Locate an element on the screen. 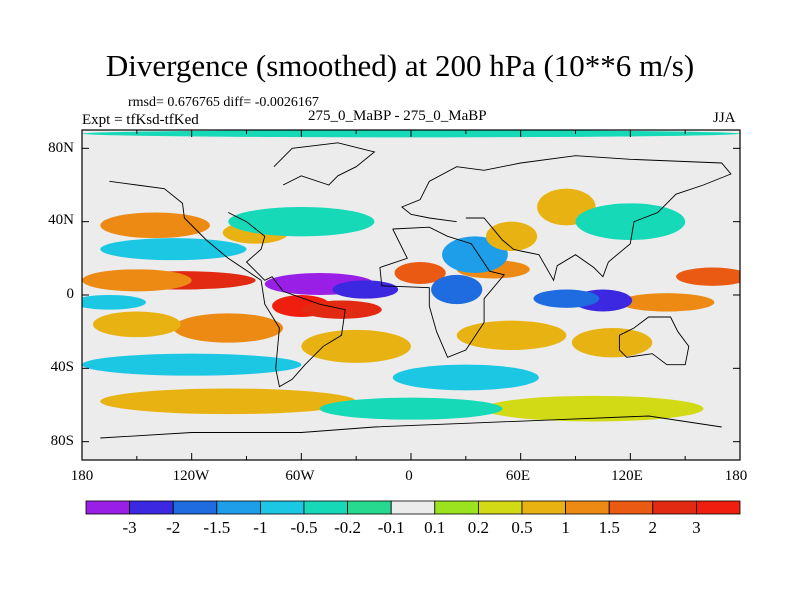 The height and width of the screenshot is (600, 800). lon-label-60e: 60E is located at coordinates (518, 476).